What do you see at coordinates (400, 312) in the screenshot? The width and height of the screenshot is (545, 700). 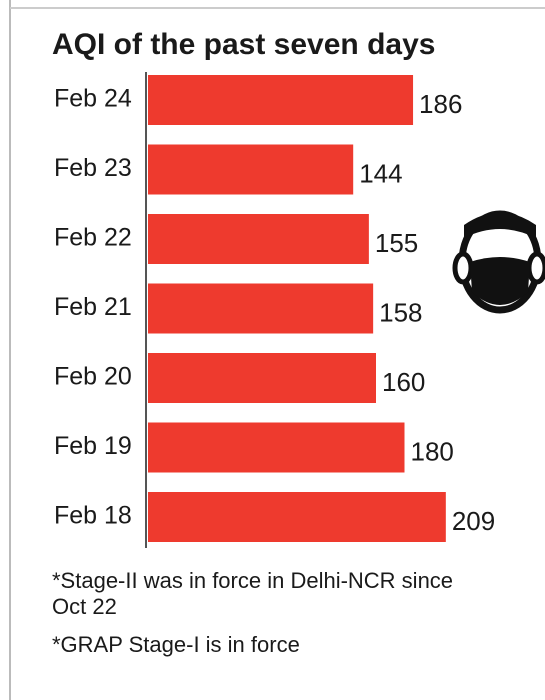 I see `value-label: 158` at bounding box center [400, 312].